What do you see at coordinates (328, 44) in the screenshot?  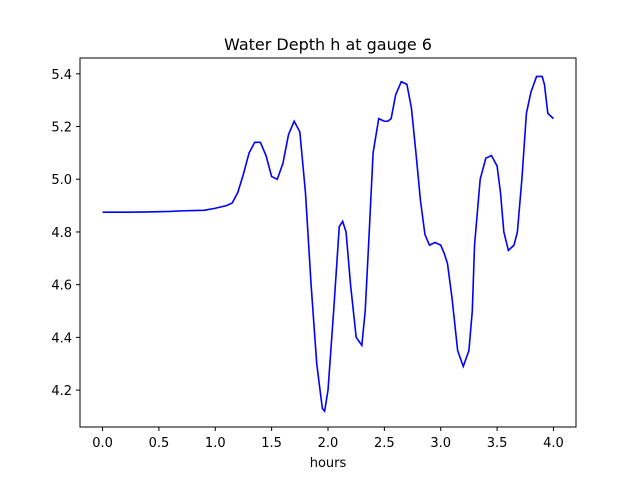 I see `chart-title: Water Depth h at gauge 6` at bounding box center [328, 44].